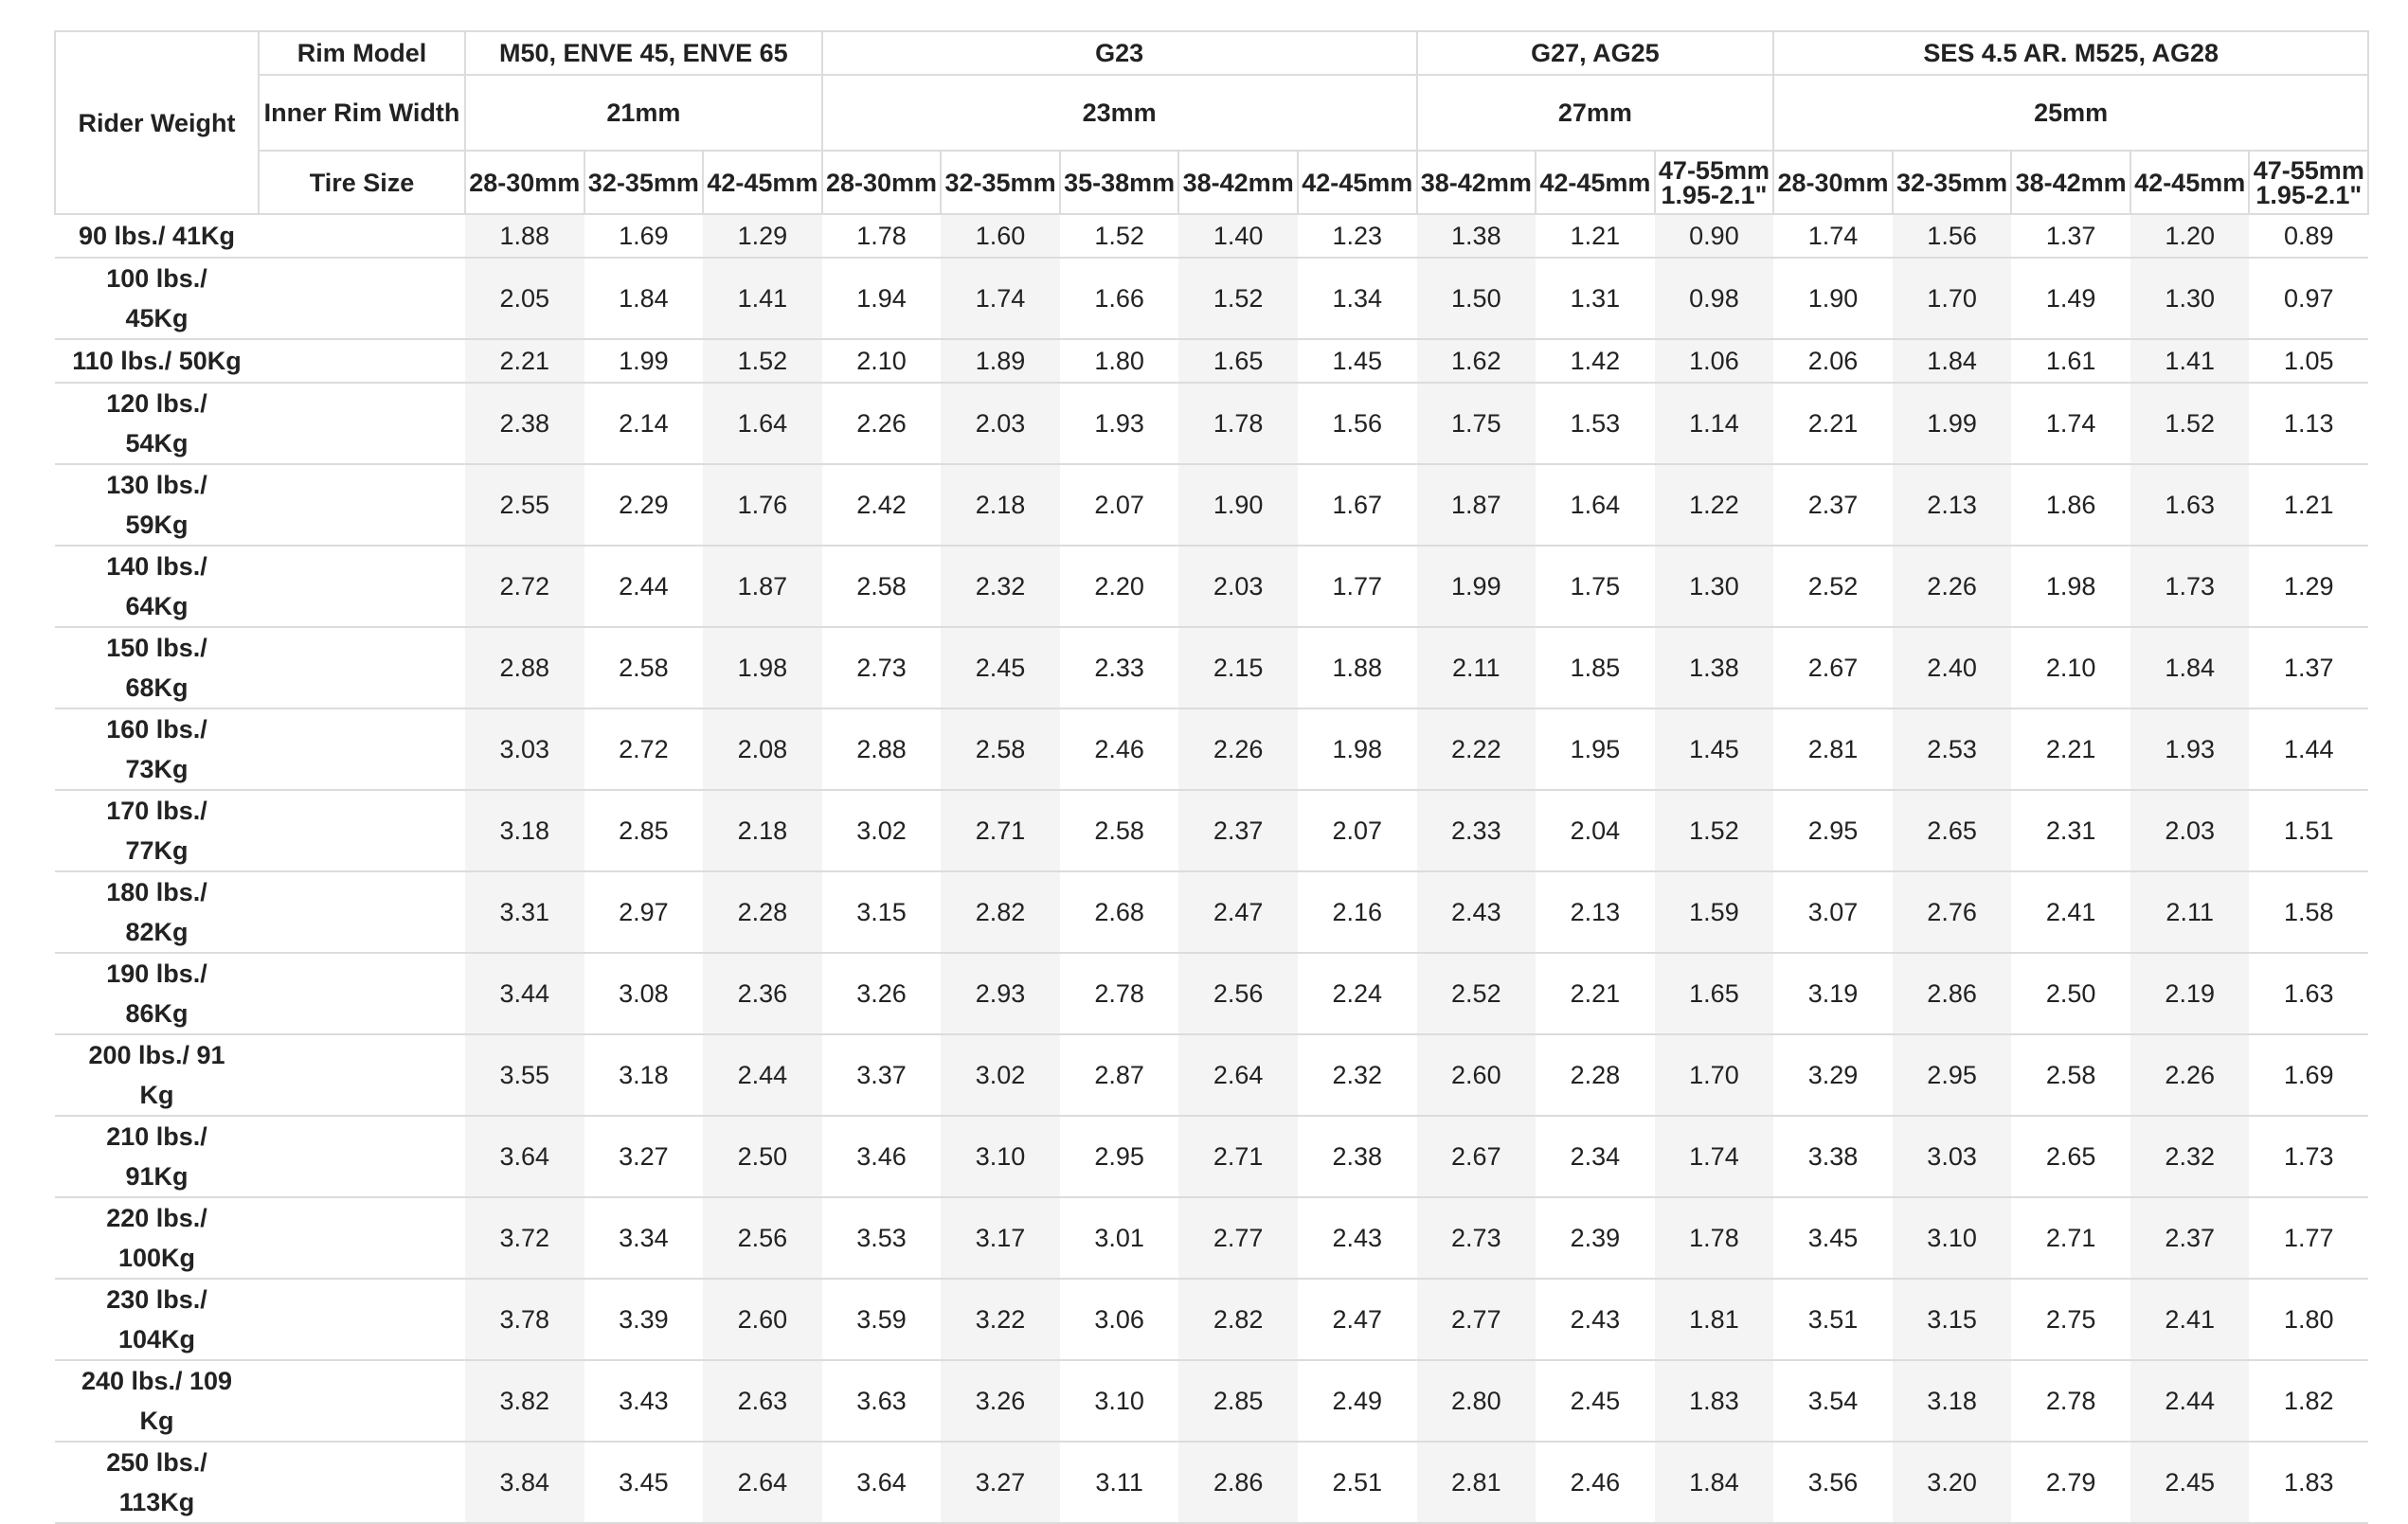 This screenshot has height=1524, width=2408. I want to click on pressure-value: 2.28, so click(762, 912).